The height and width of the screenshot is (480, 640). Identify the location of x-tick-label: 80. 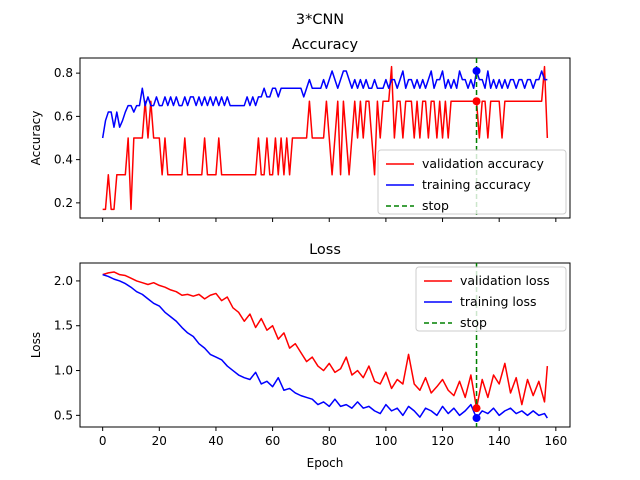
(329, 441).